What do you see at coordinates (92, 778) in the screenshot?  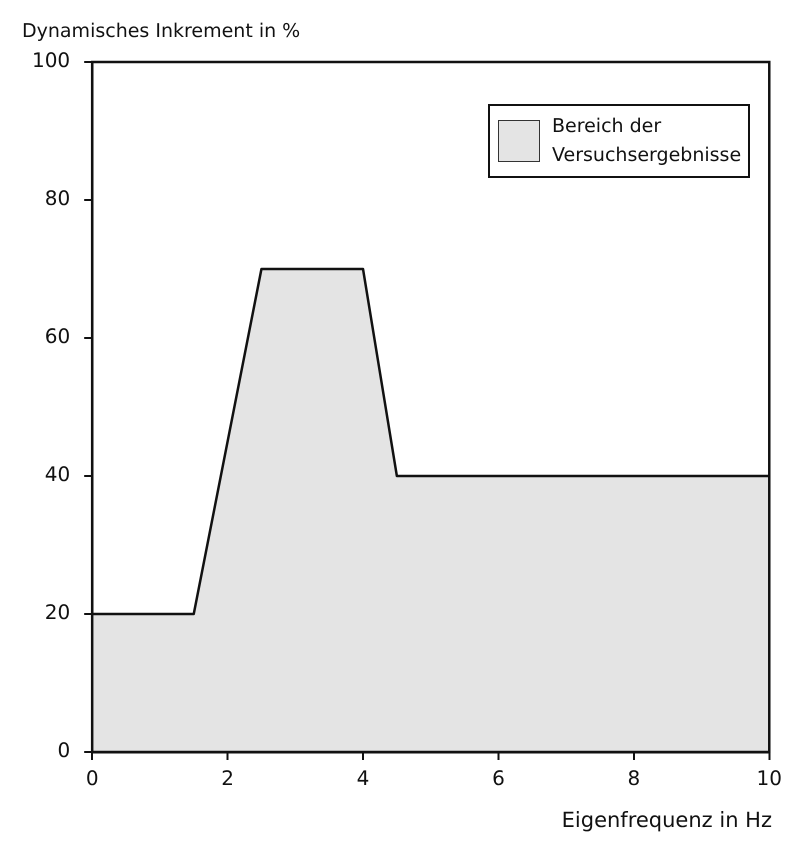 I see `x-tick-label: 0` at bounding box center [92, 778].